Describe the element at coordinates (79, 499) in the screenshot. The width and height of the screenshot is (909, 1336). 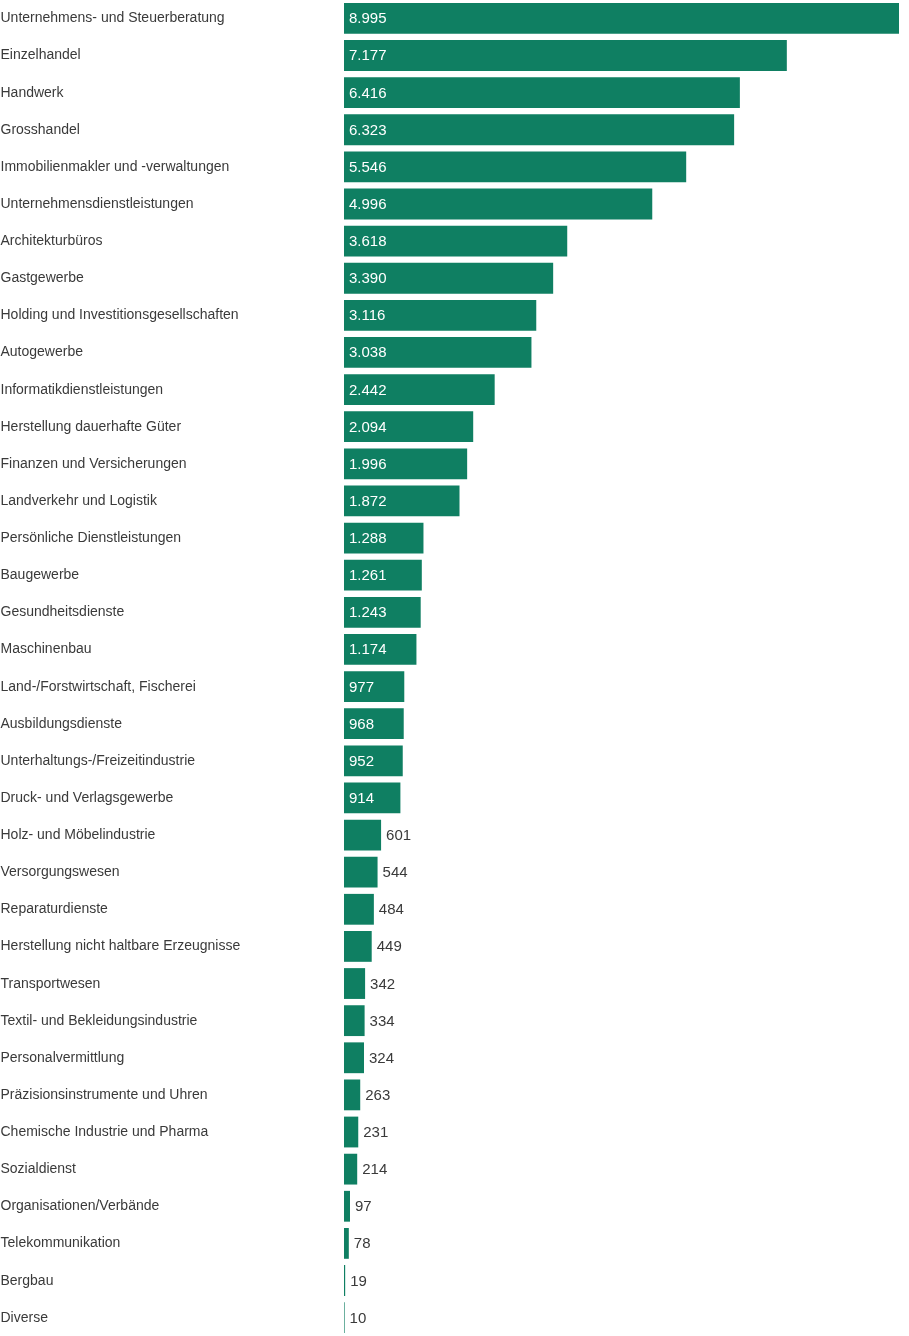
I see `y-tick-label: Landverkehr und Logistik` at that location.